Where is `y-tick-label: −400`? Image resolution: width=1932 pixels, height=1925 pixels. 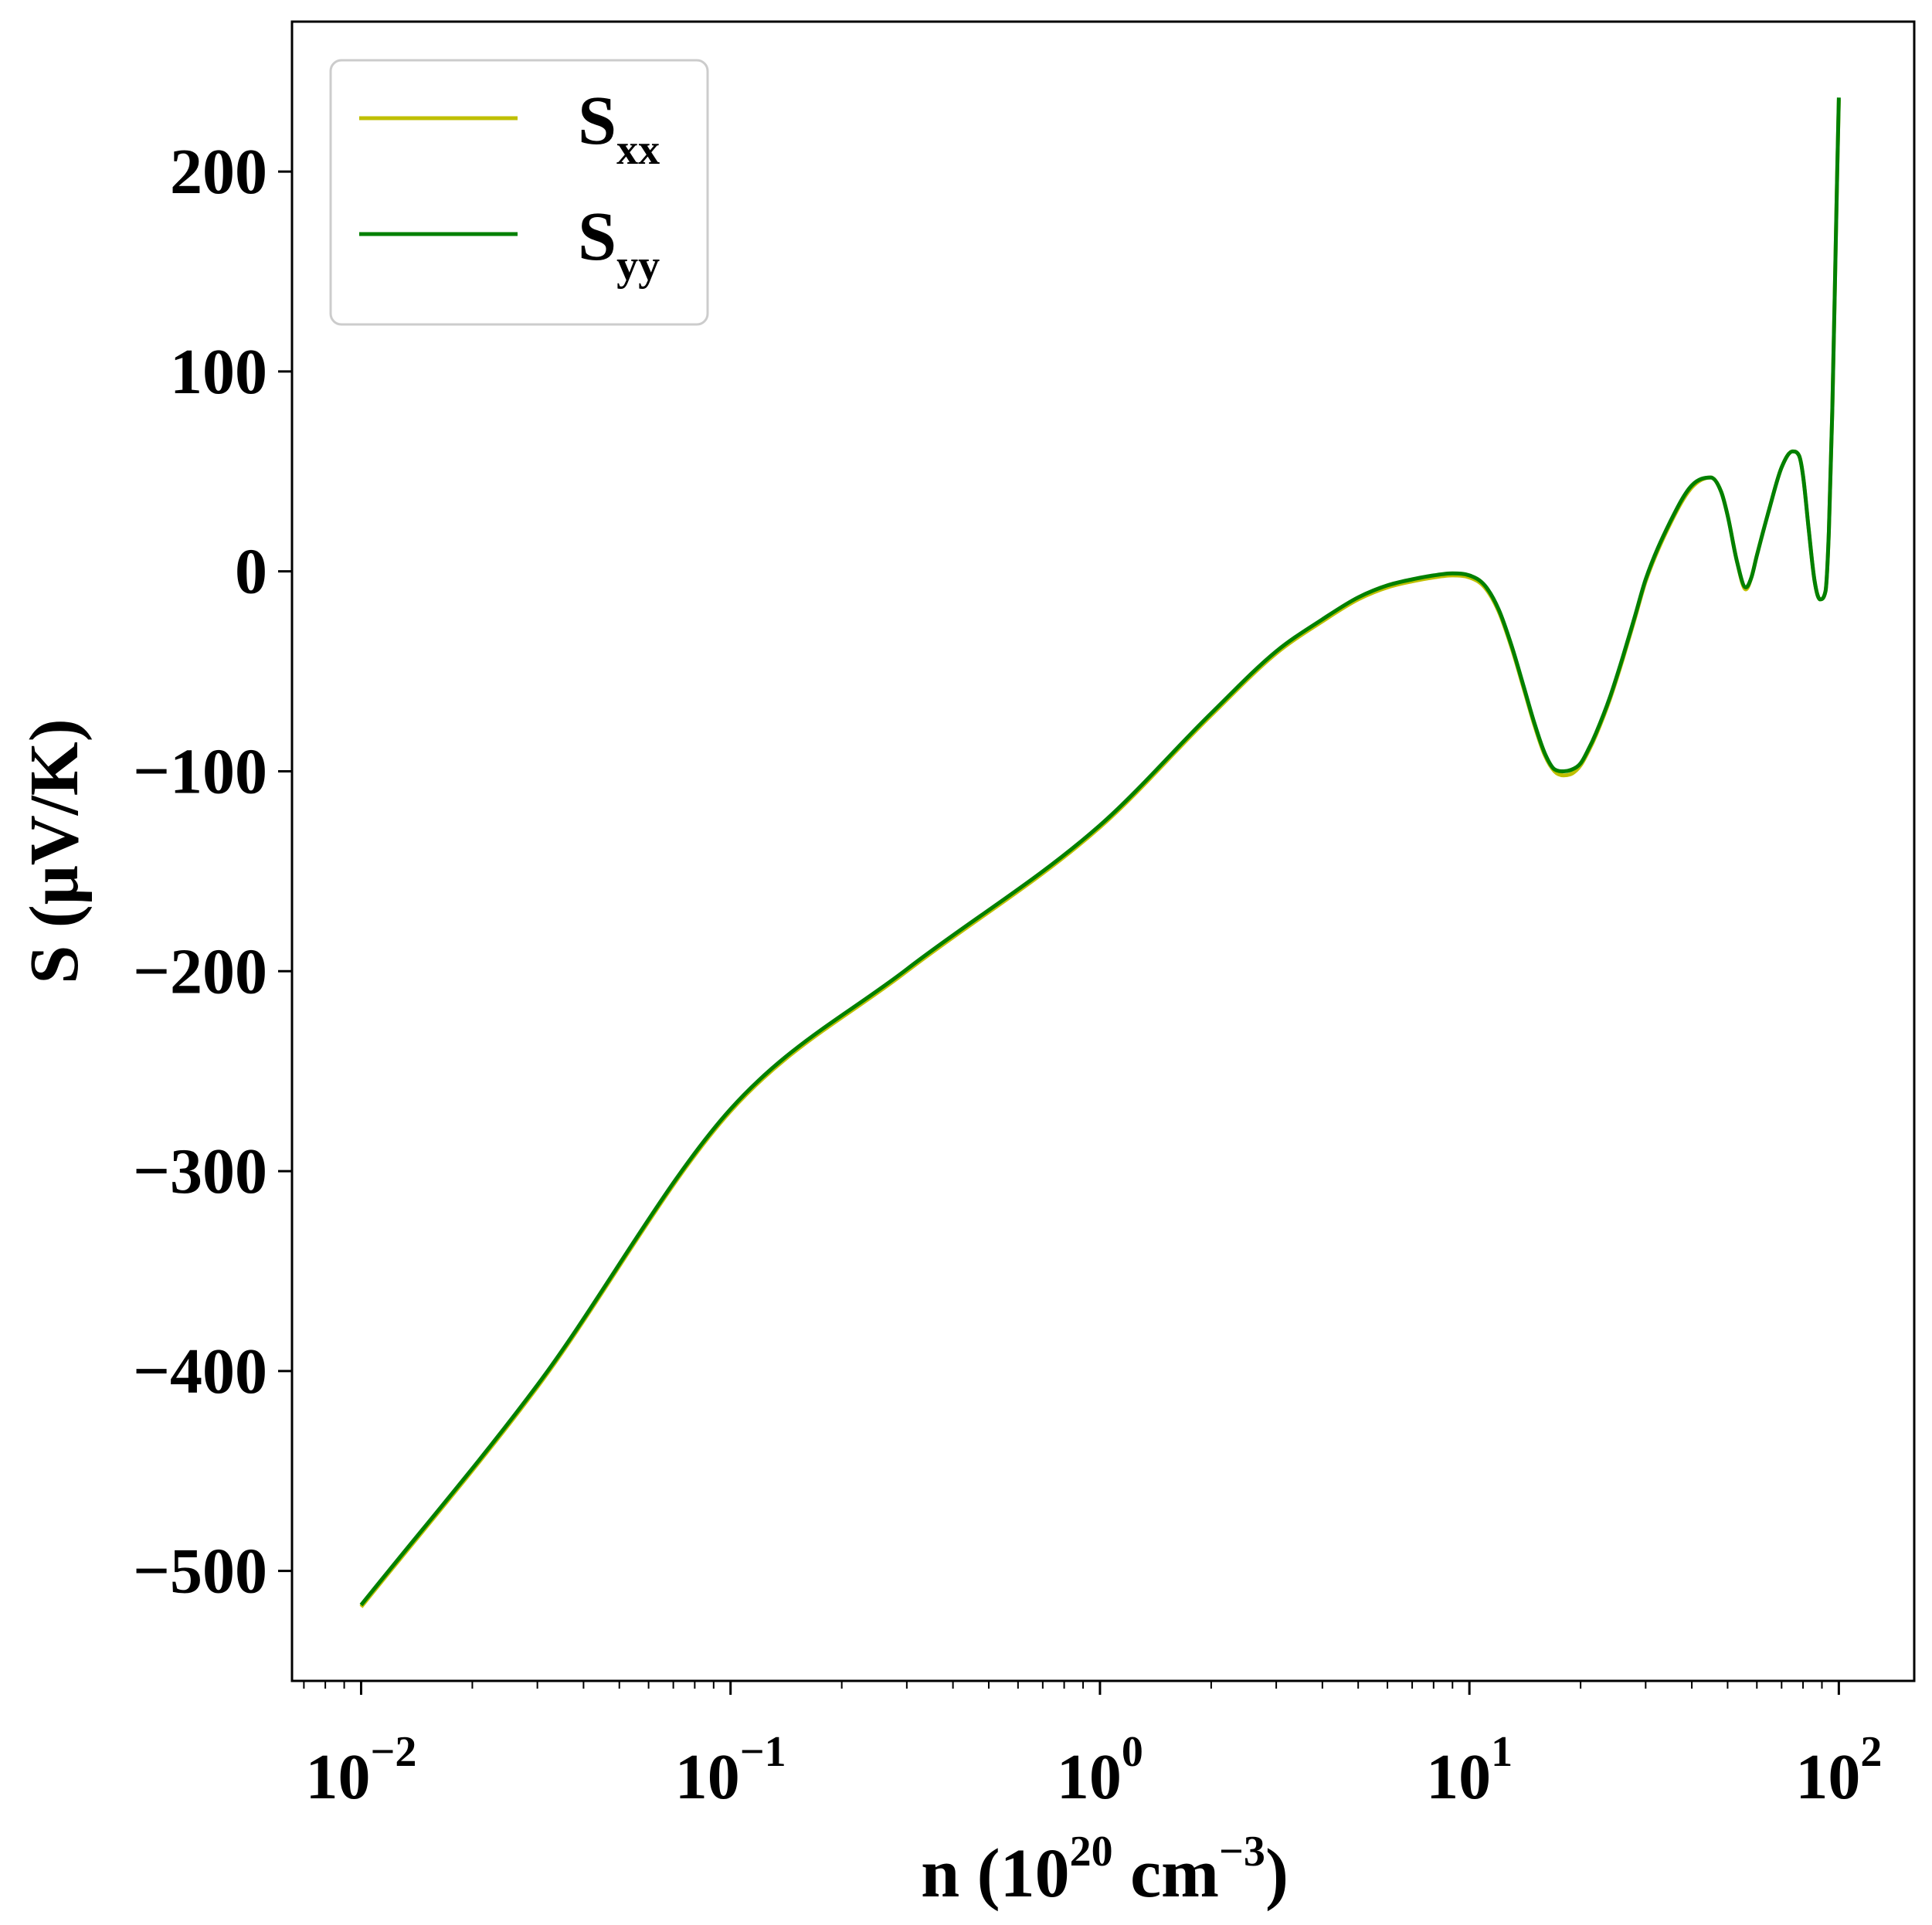 y-tick-label: −400 is located at coordinates (200, 1371).